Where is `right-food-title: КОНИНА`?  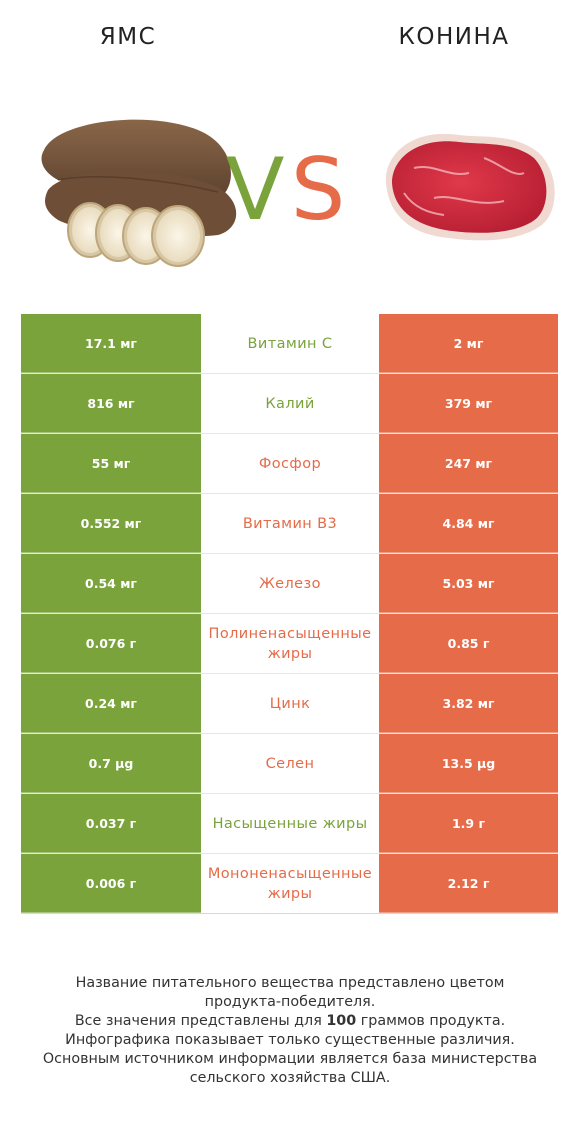 right-food-title: КОНИНА is located at coordinates (454, 37).